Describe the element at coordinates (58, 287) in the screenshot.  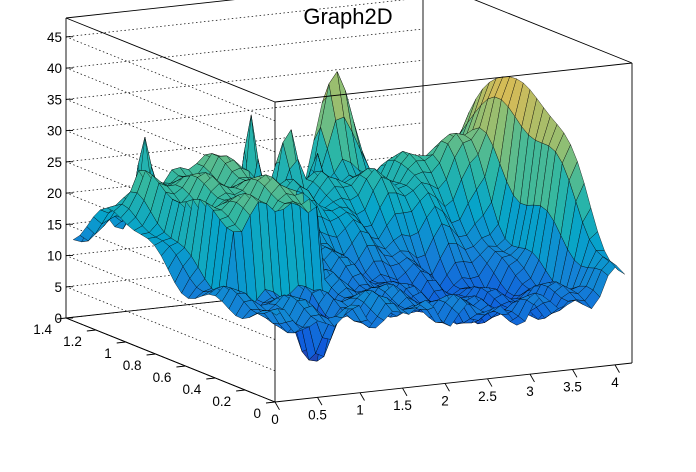
I see `z-tick-label: 5` at that location.